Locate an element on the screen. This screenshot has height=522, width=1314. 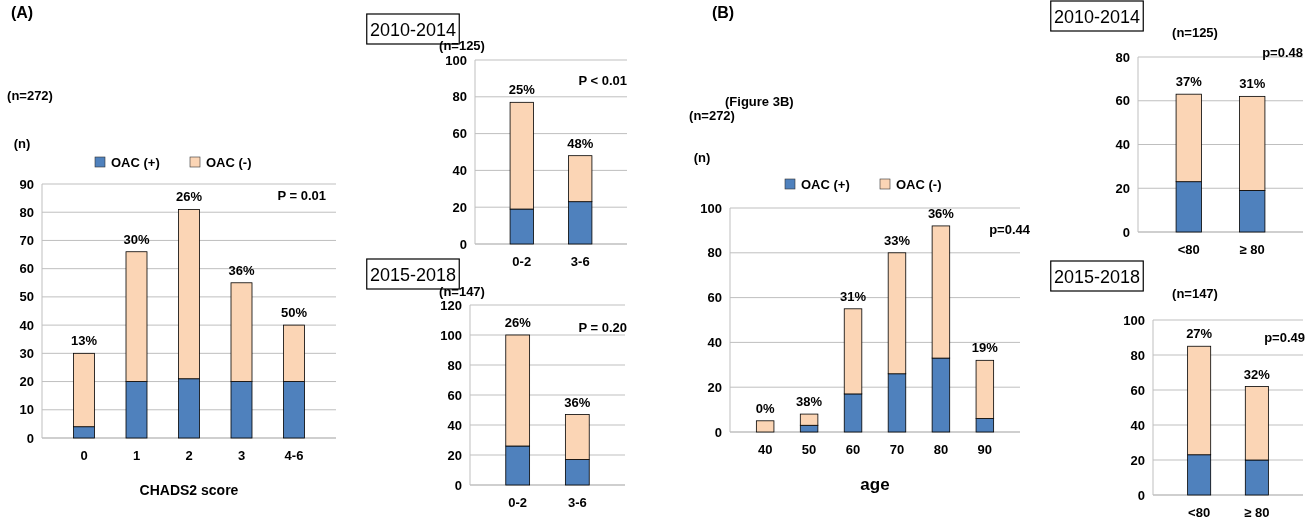
y-tick-label: 10 is located at coordinates (26, 410).